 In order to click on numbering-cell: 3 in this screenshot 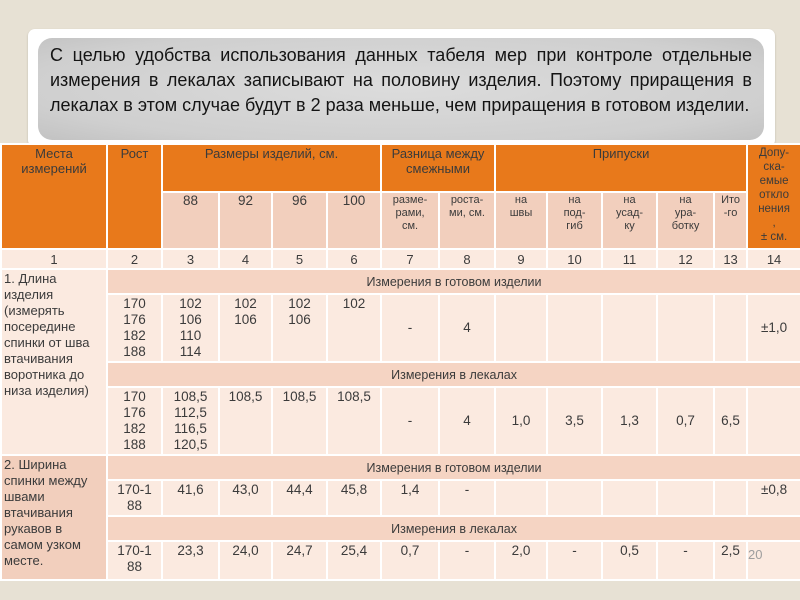, I will do `click(190, 259)`.